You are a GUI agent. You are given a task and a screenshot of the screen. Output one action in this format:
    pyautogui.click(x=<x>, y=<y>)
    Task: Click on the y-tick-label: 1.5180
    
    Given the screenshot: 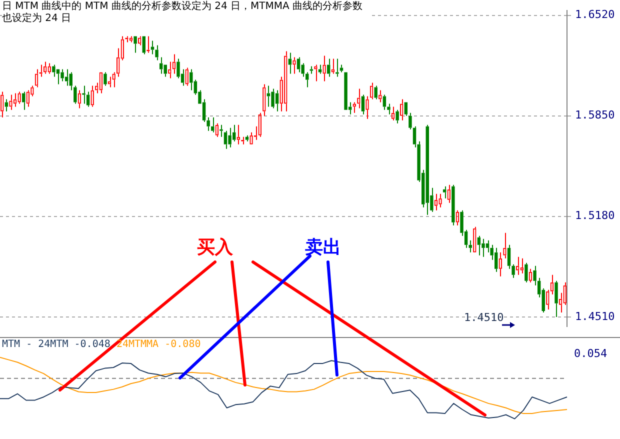 What is the action you would take?
    pyautogui.click(x=595, y=215)
    